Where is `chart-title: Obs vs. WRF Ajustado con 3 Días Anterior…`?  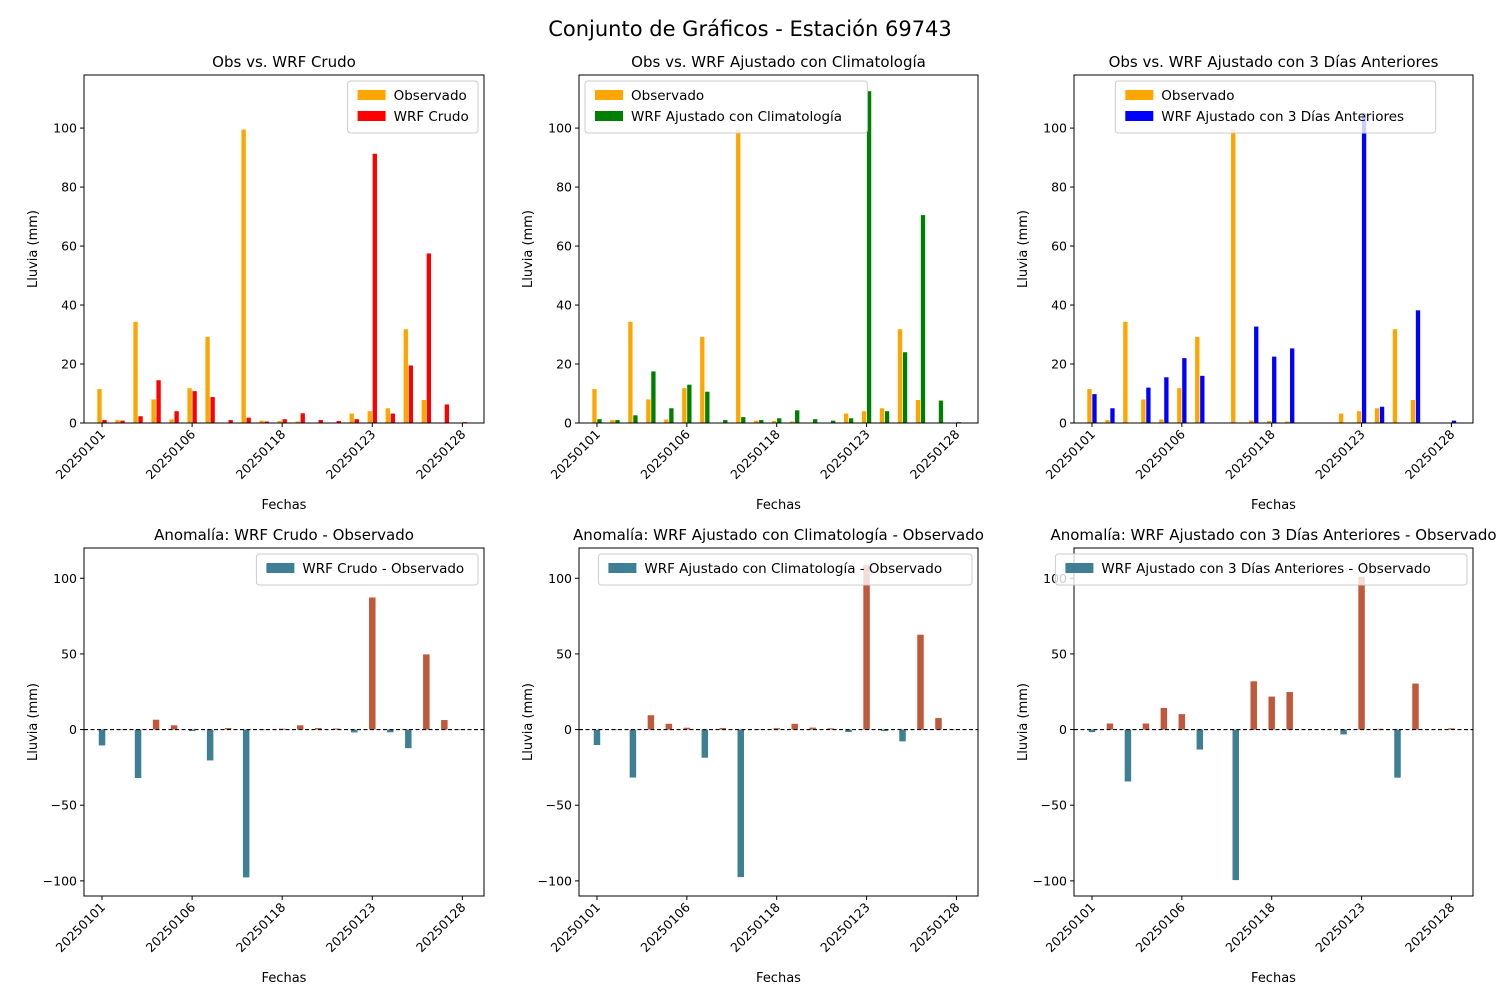
chart-title: Obs vs. WRF Ajustado con 3 Días Anterior… is located at coordinates (1274, 62).